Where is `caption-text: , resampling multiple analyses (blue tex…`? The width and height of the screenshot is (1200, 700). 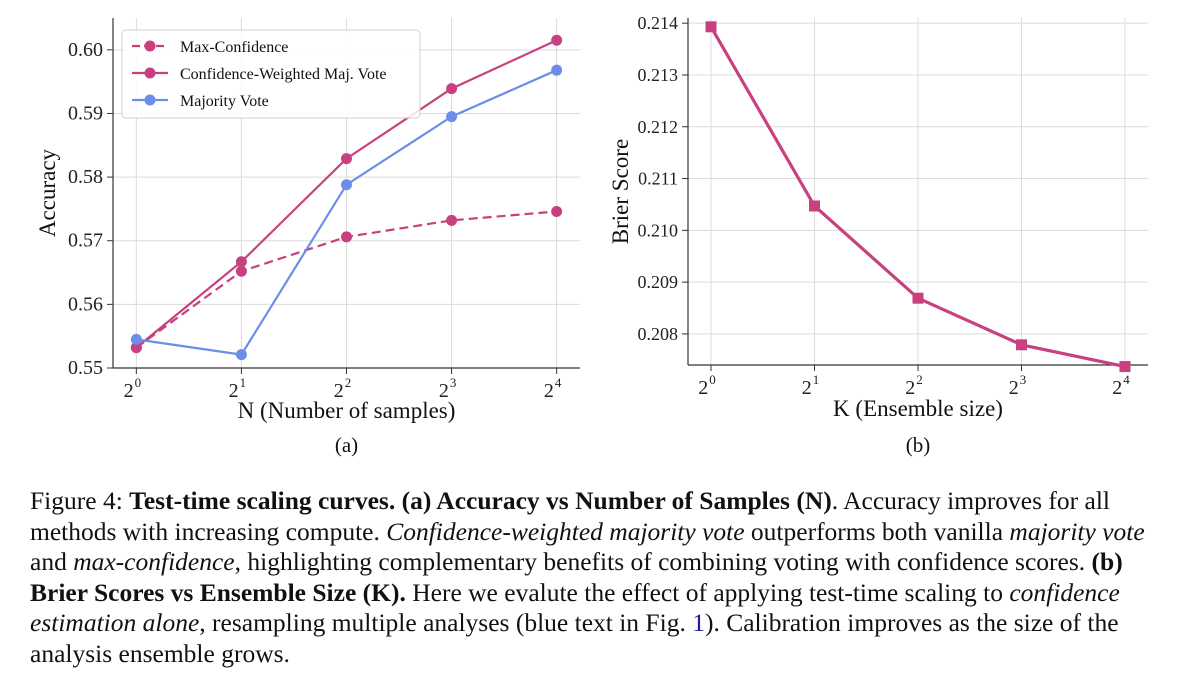
caption-text: , resampling multiple analyses (blue tex… is located at coordinates (446, 623).